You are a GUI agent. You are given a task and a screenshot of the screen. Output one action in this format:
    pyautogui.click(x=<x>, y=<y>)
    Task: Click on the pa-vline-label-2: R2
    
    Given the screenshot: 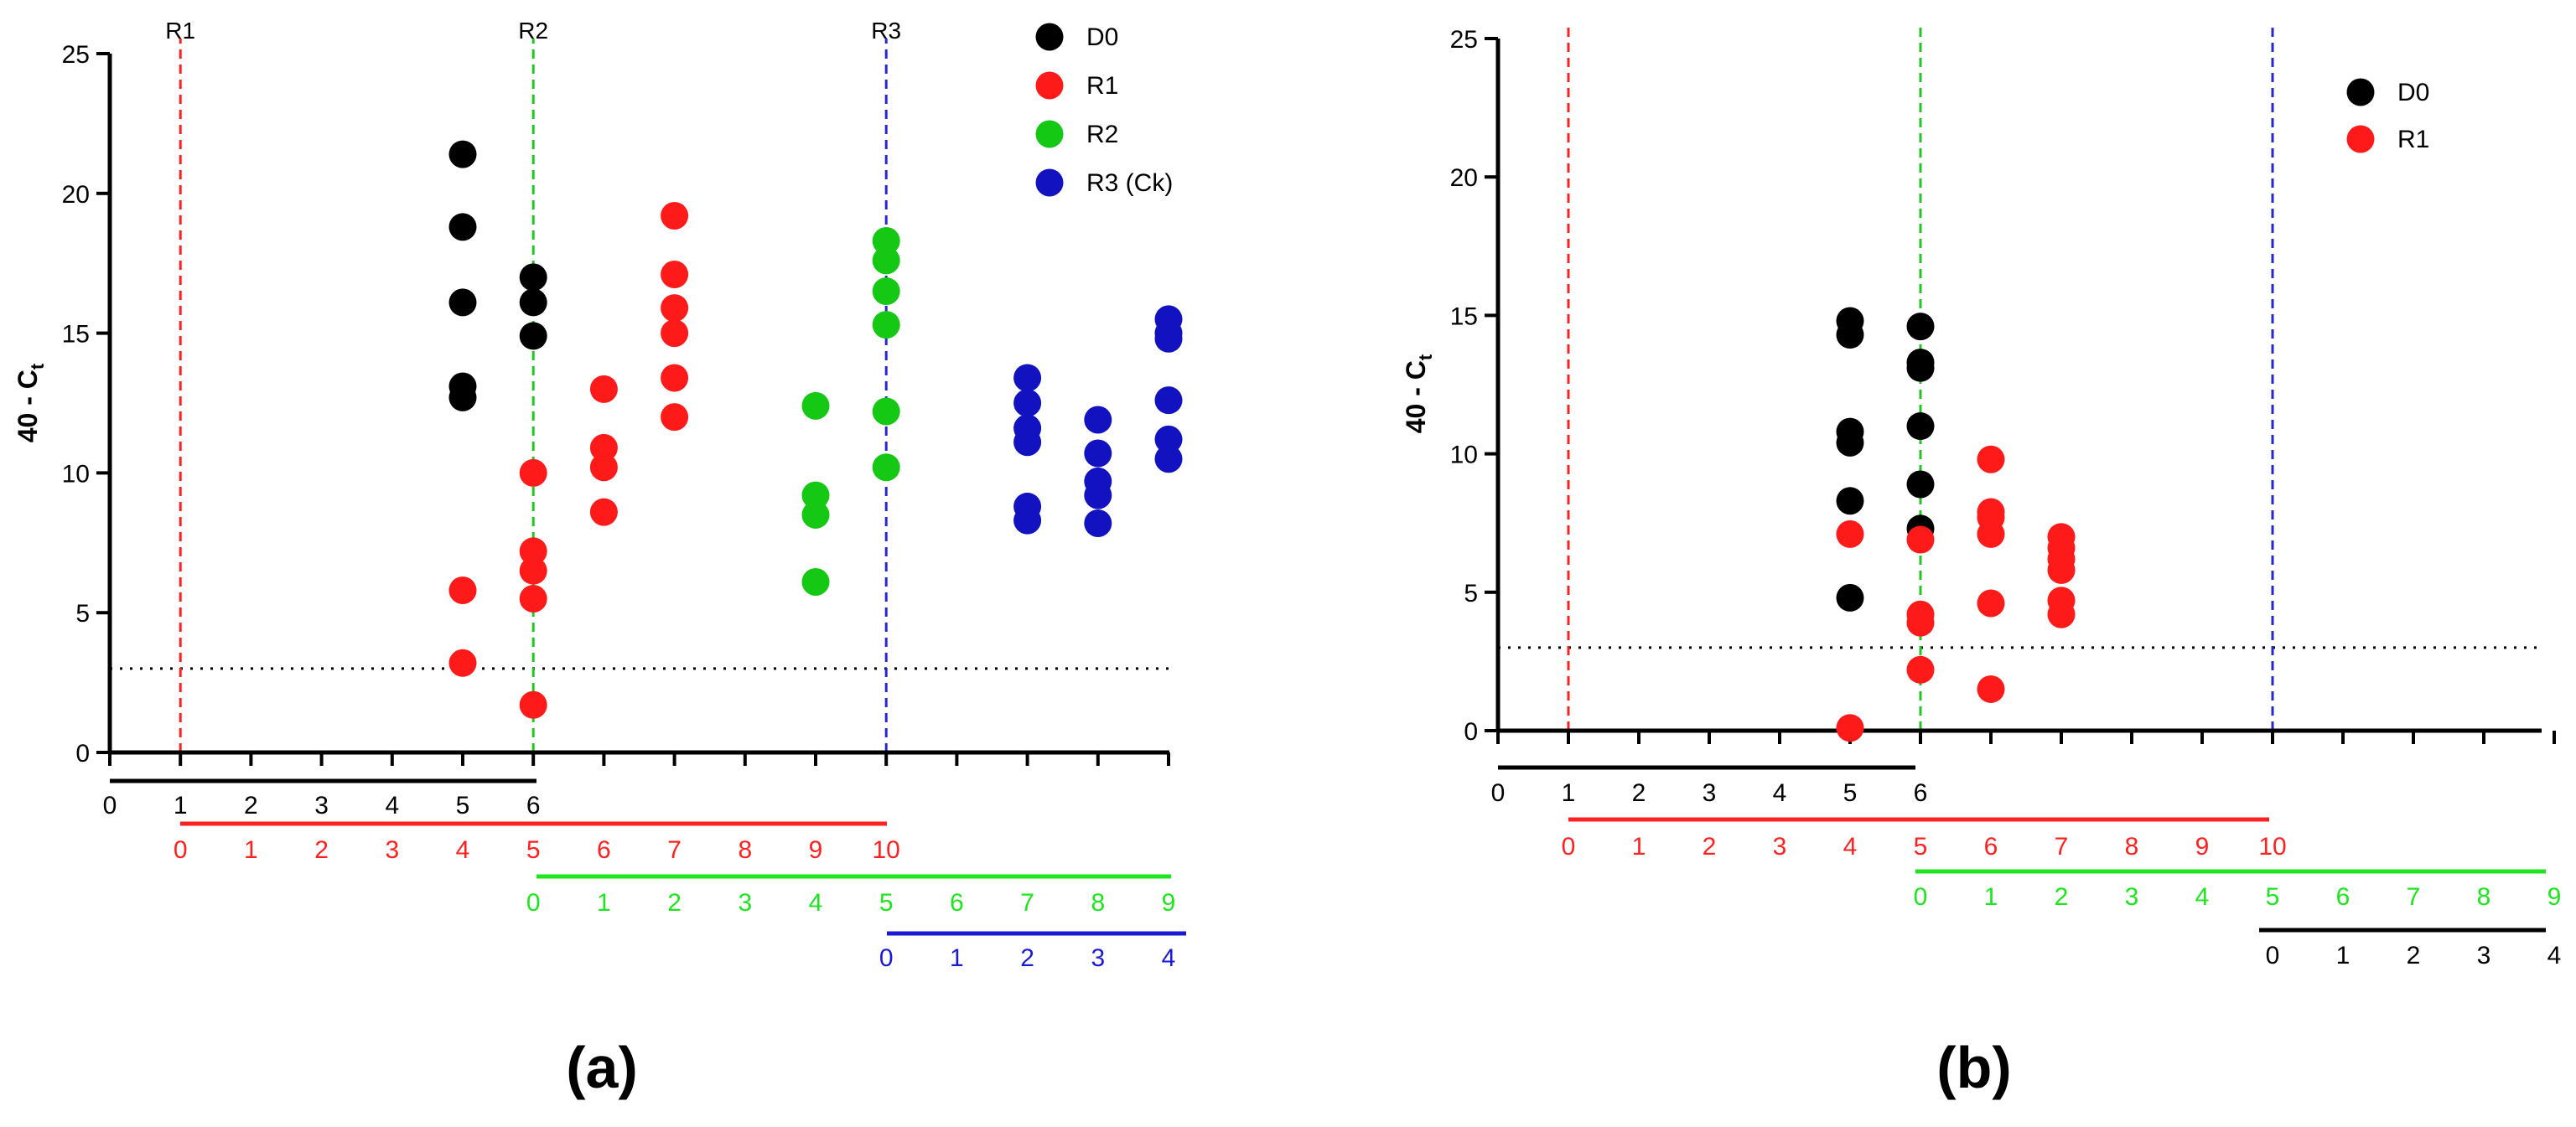 What is the action you would take?
    pyautogui.click(x=533, y=31)
    